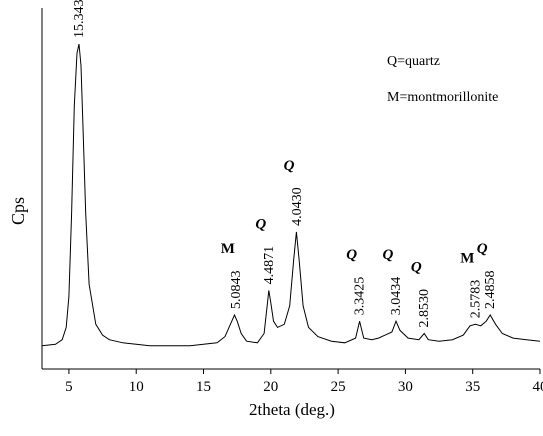 The width and height of the screenshot is (543, 436). What do you see at coordinates (338, 387) in the screenshot?
I see `x-tick-label: 25` at bounding box center [338, 387].